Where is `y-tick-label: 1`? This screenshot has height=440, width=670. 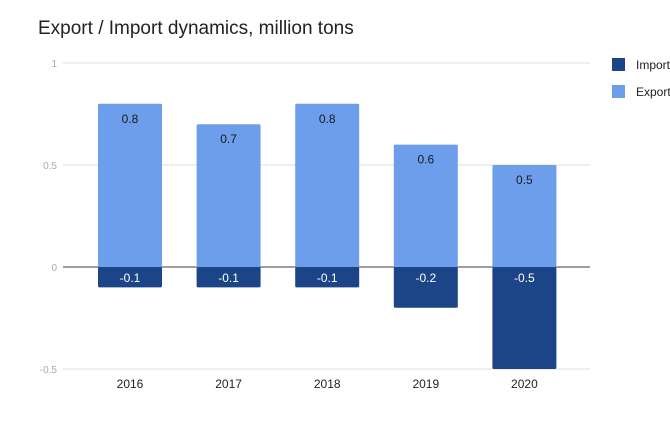
y-tick-label: 1 is located at coordinates (54, 64).